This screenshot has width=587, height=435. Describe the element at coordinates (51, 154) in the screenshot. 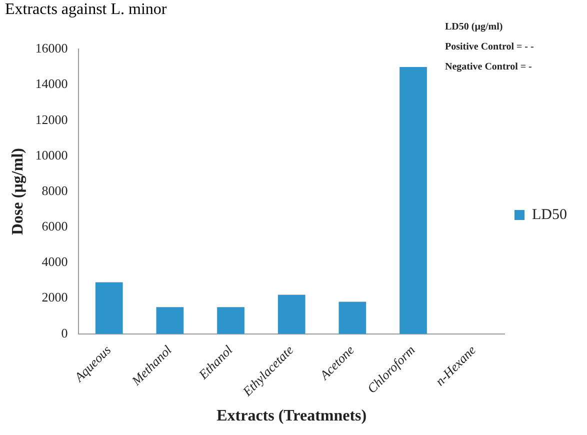

I see `y-tick-label: 10000` at that location.